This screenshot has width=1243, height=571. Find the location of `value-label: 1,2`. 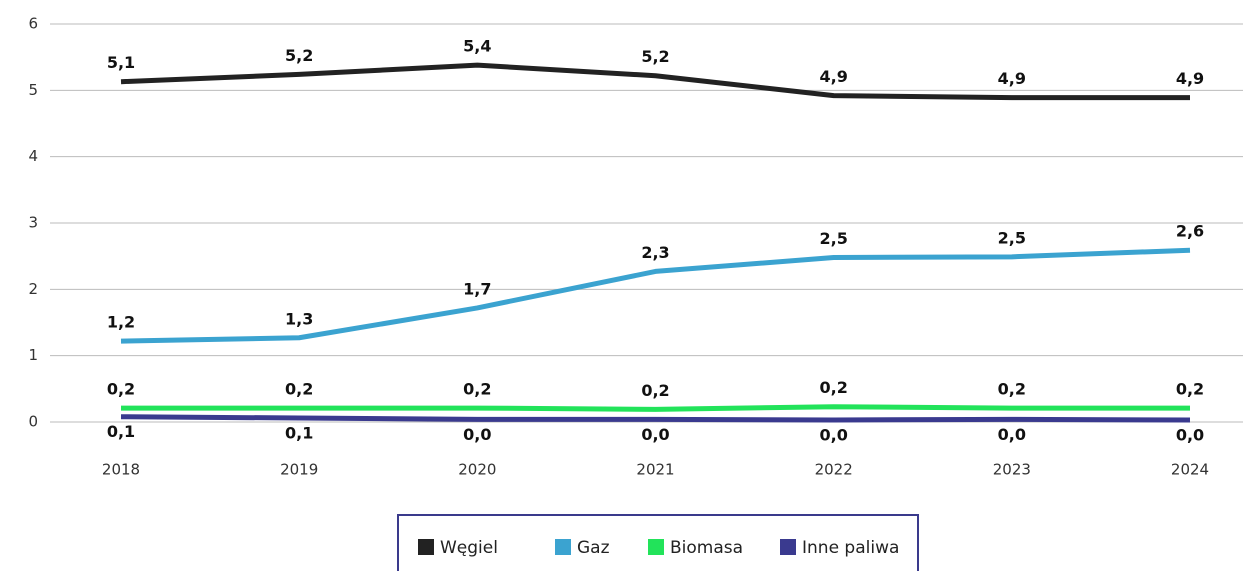

value-label: 1,2 is located at coordinates (121, 322).